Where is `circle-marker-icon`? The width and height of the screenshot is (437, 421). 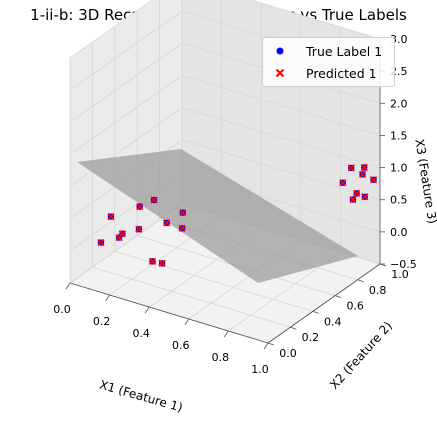 circle-marker-icon is located at coordinates (280, 51).